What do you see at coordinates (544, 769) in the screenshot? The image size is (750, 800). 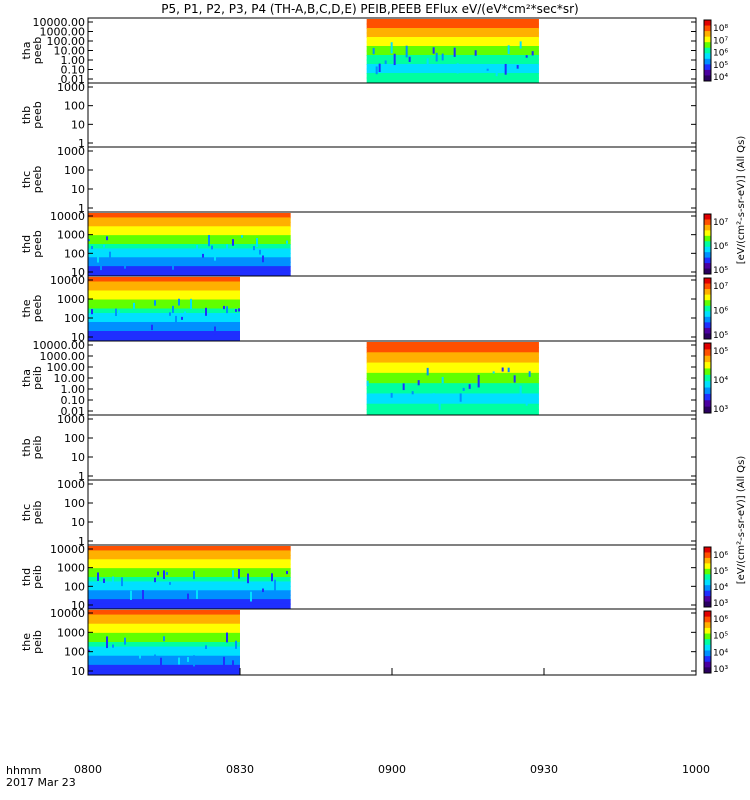 I see `x-tick-label: 0930` at bounding box center [544, 769].